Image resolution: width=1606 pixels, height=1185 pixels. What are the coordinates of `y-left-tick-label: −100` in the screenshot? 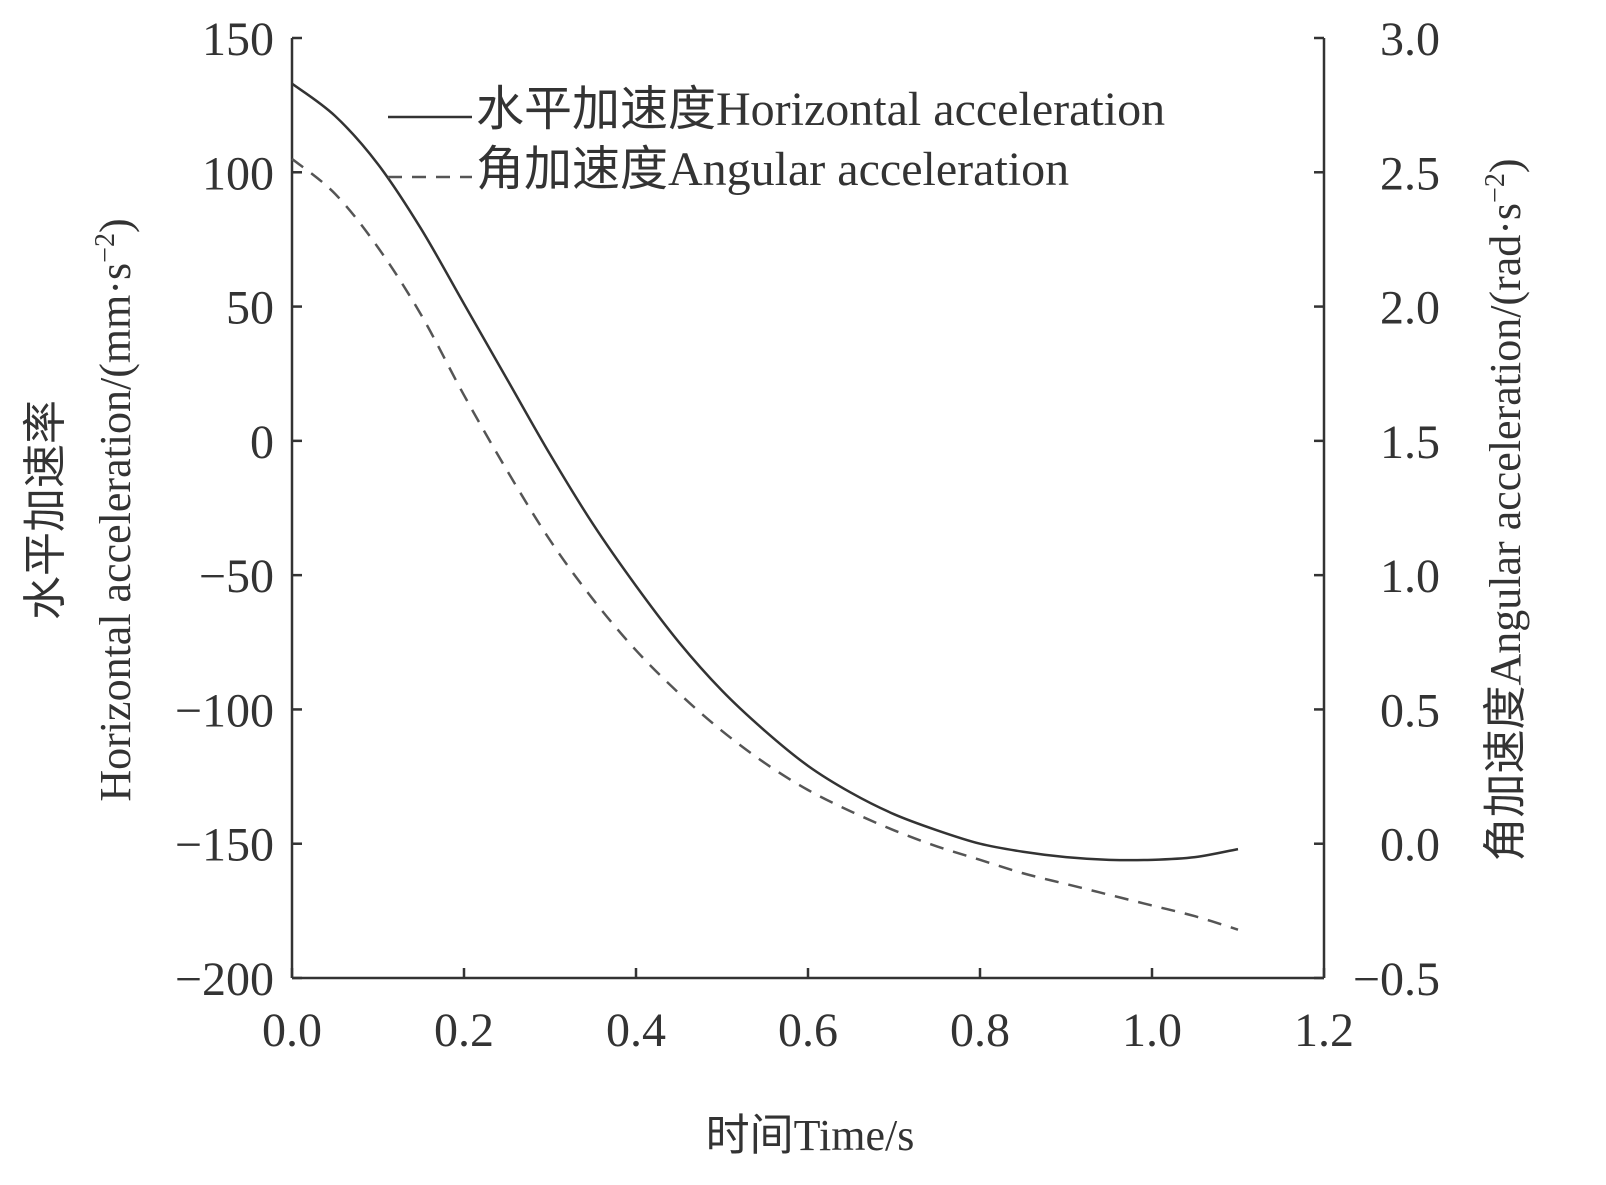 It's located at (224, 710).